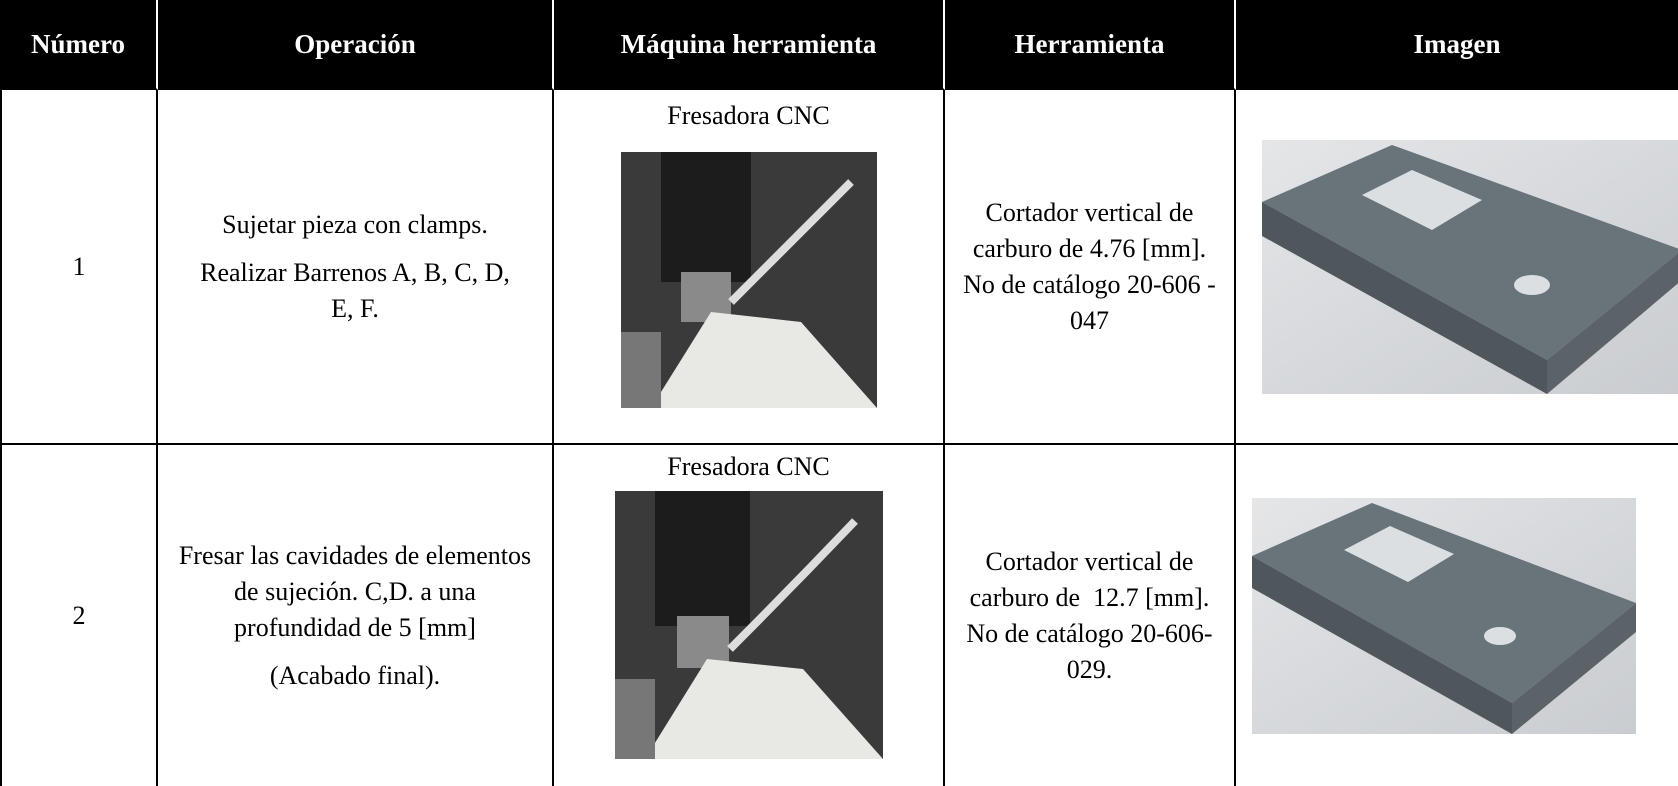  Describe the element at coordinates (79, 267) in the screenshot. I see `number-cell: 1` at that location.